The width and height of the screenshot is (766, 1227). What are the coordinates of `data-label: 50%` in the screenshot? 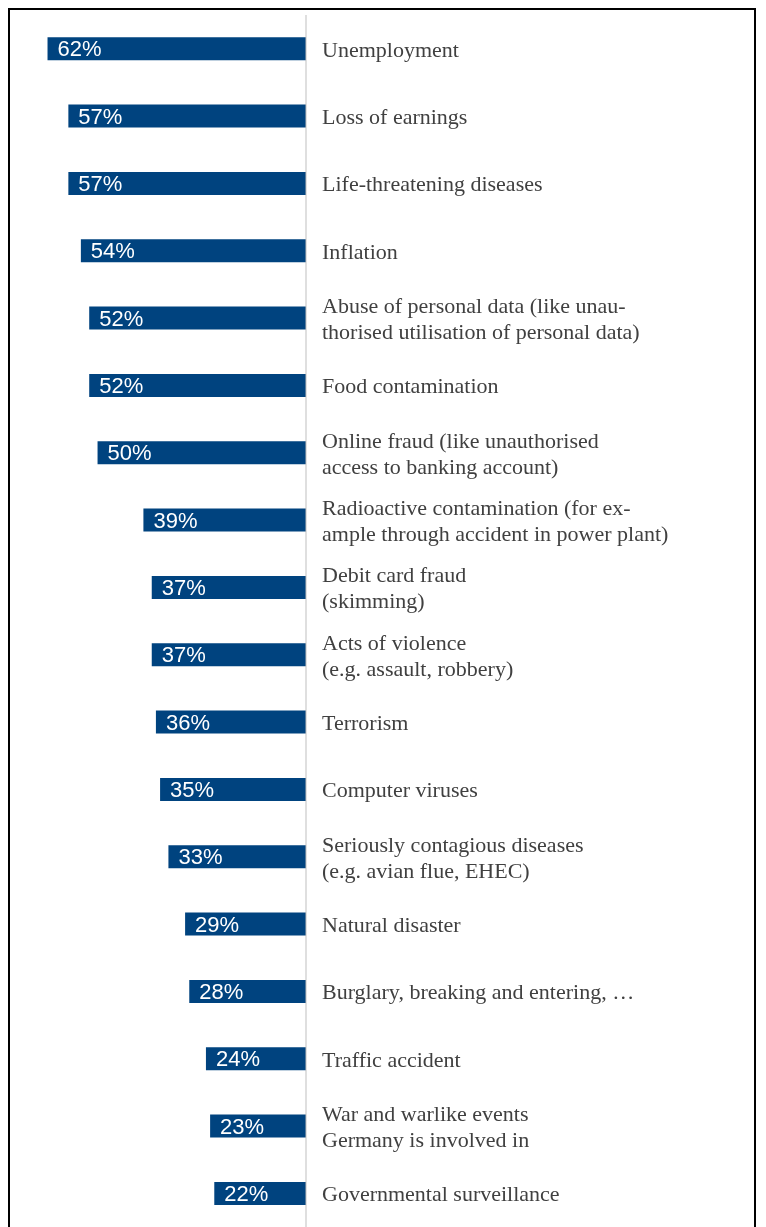 It's located at (129, 453).